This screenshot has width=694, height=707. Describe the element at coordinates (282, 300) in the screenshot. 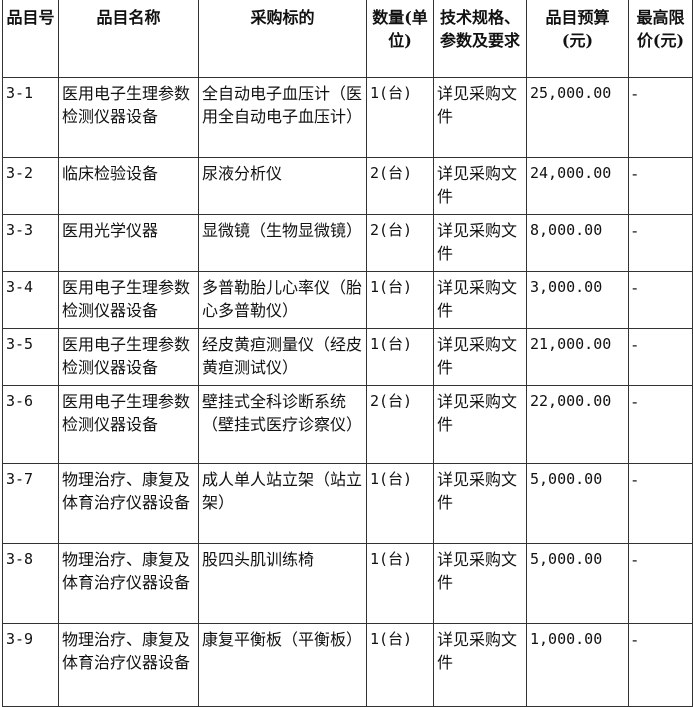

I see `cell-target: 多普勒胎儿心率仪（胎心多普勒仪）` at that location.